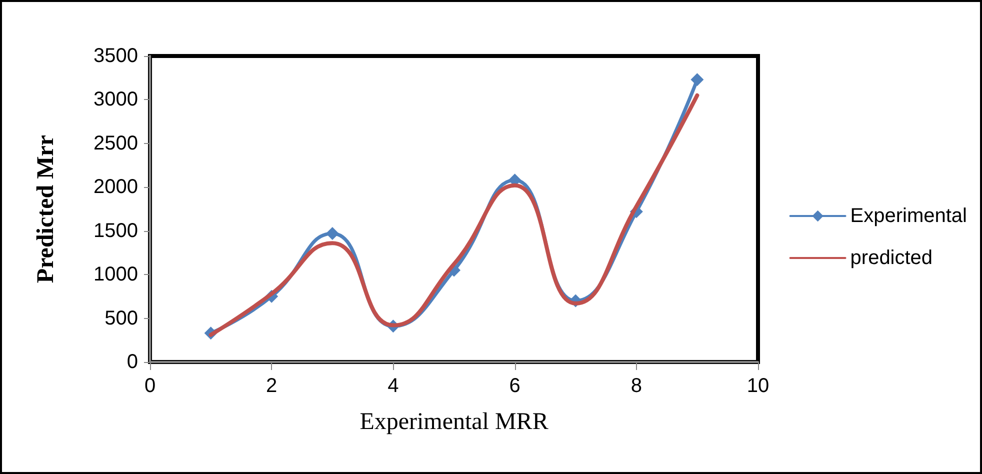  What do you see at coordinates (514, 386) in the screenshot?
I see `x-tick-label: 6` at bounding box center [514, 386].